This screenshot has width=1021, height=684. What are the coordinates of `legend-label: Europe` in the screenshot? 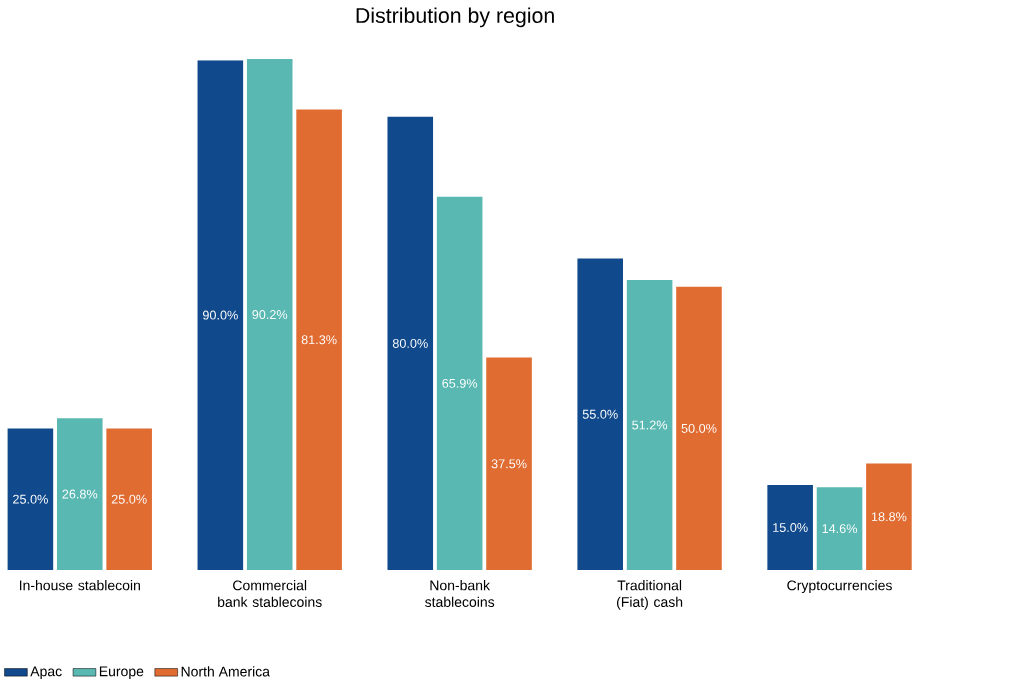 It's located at (121, 673).